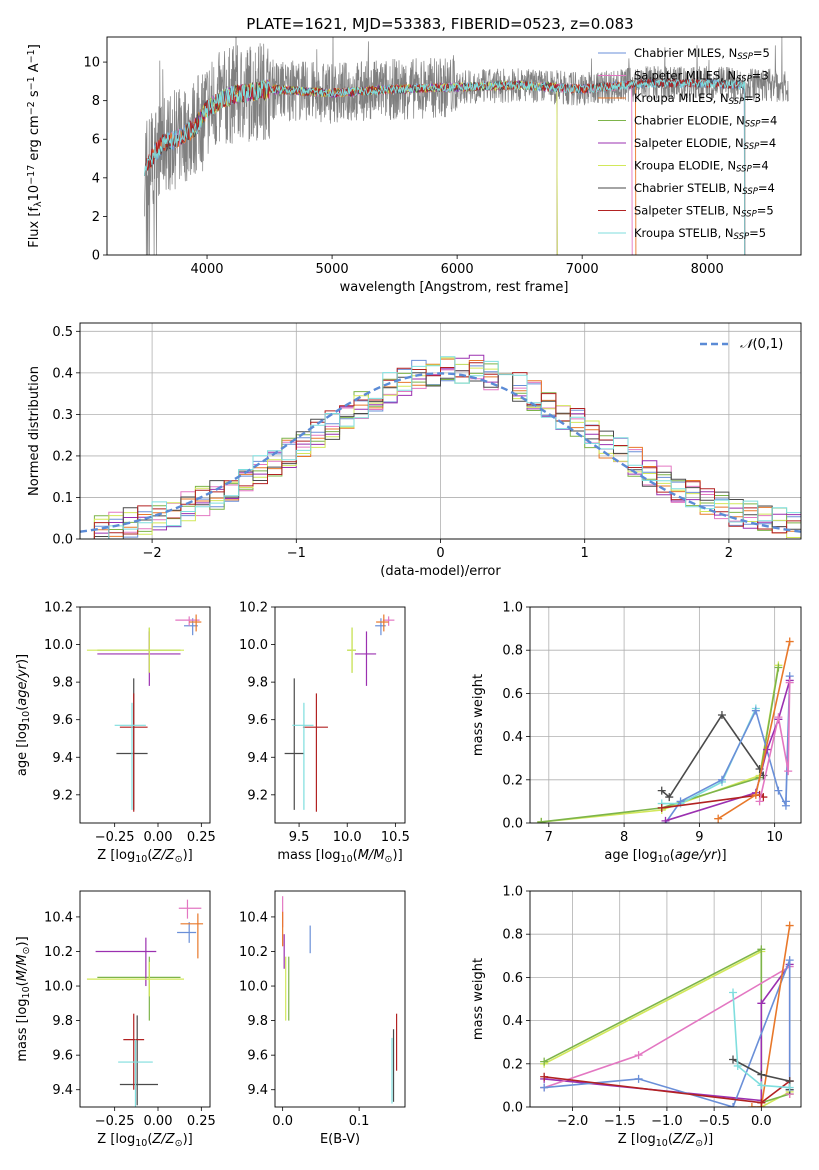 The width and height of the screenshot is (819, 1170). I want to click on weight-vs-Z-frame, so click(665, 999).